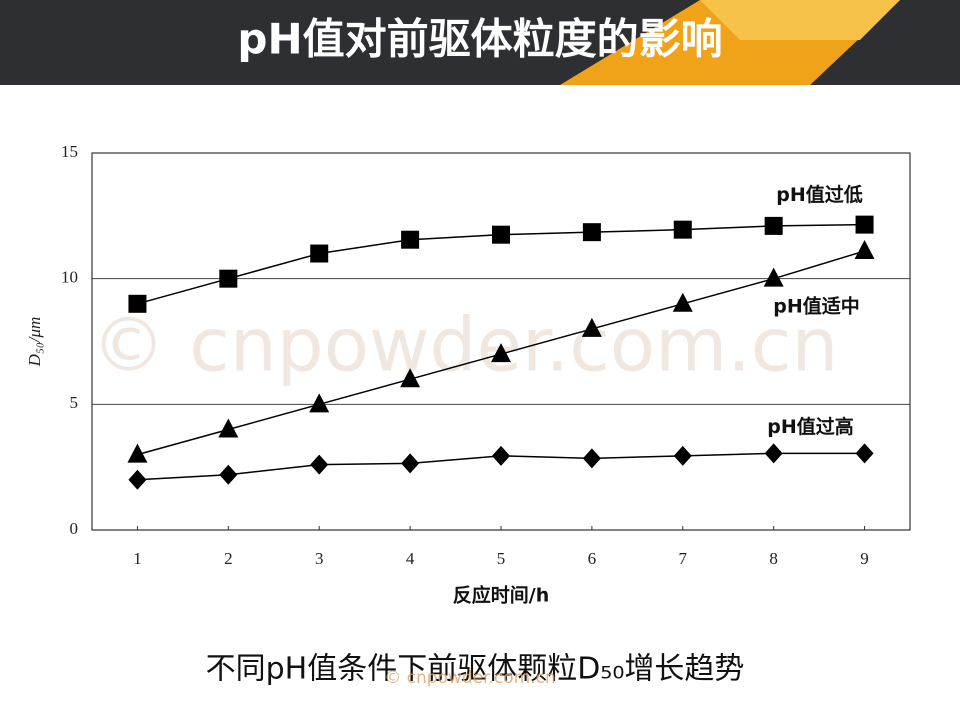 This screenshot has height=720, width=960. I want to click on y-tick-label: 10, so click(69, 277).